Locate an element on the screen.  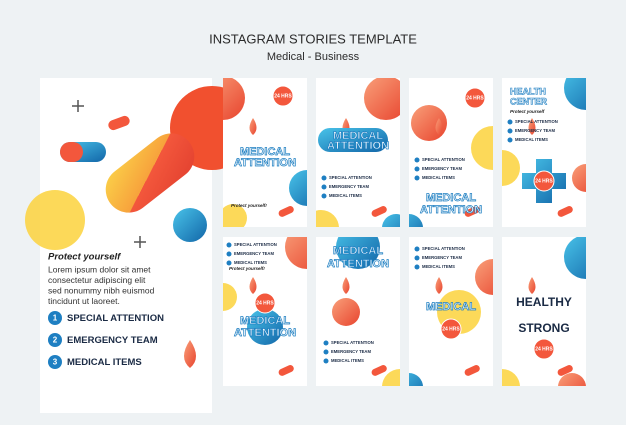
body-line: Lorem ipsum dolor sit amet is located at coordinates (99, 269).